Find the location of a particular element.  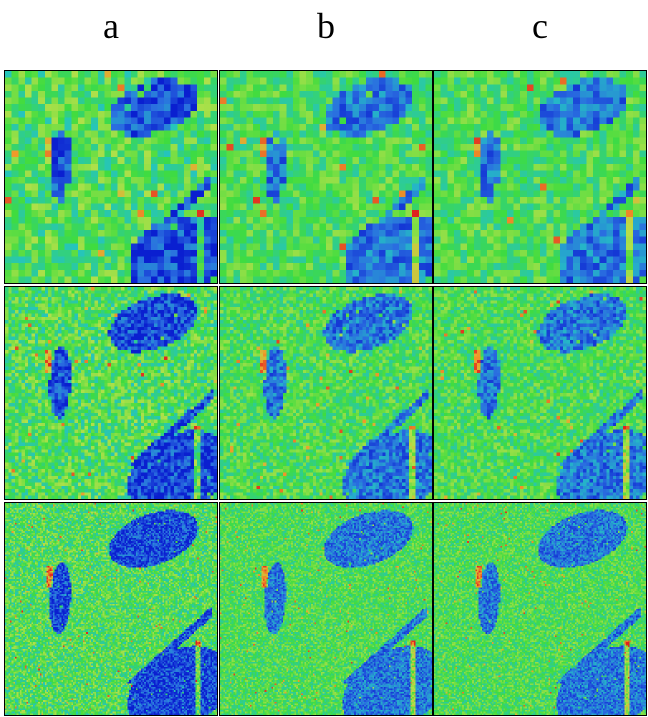

column-label-a: a is located at coordinates (111, 26).